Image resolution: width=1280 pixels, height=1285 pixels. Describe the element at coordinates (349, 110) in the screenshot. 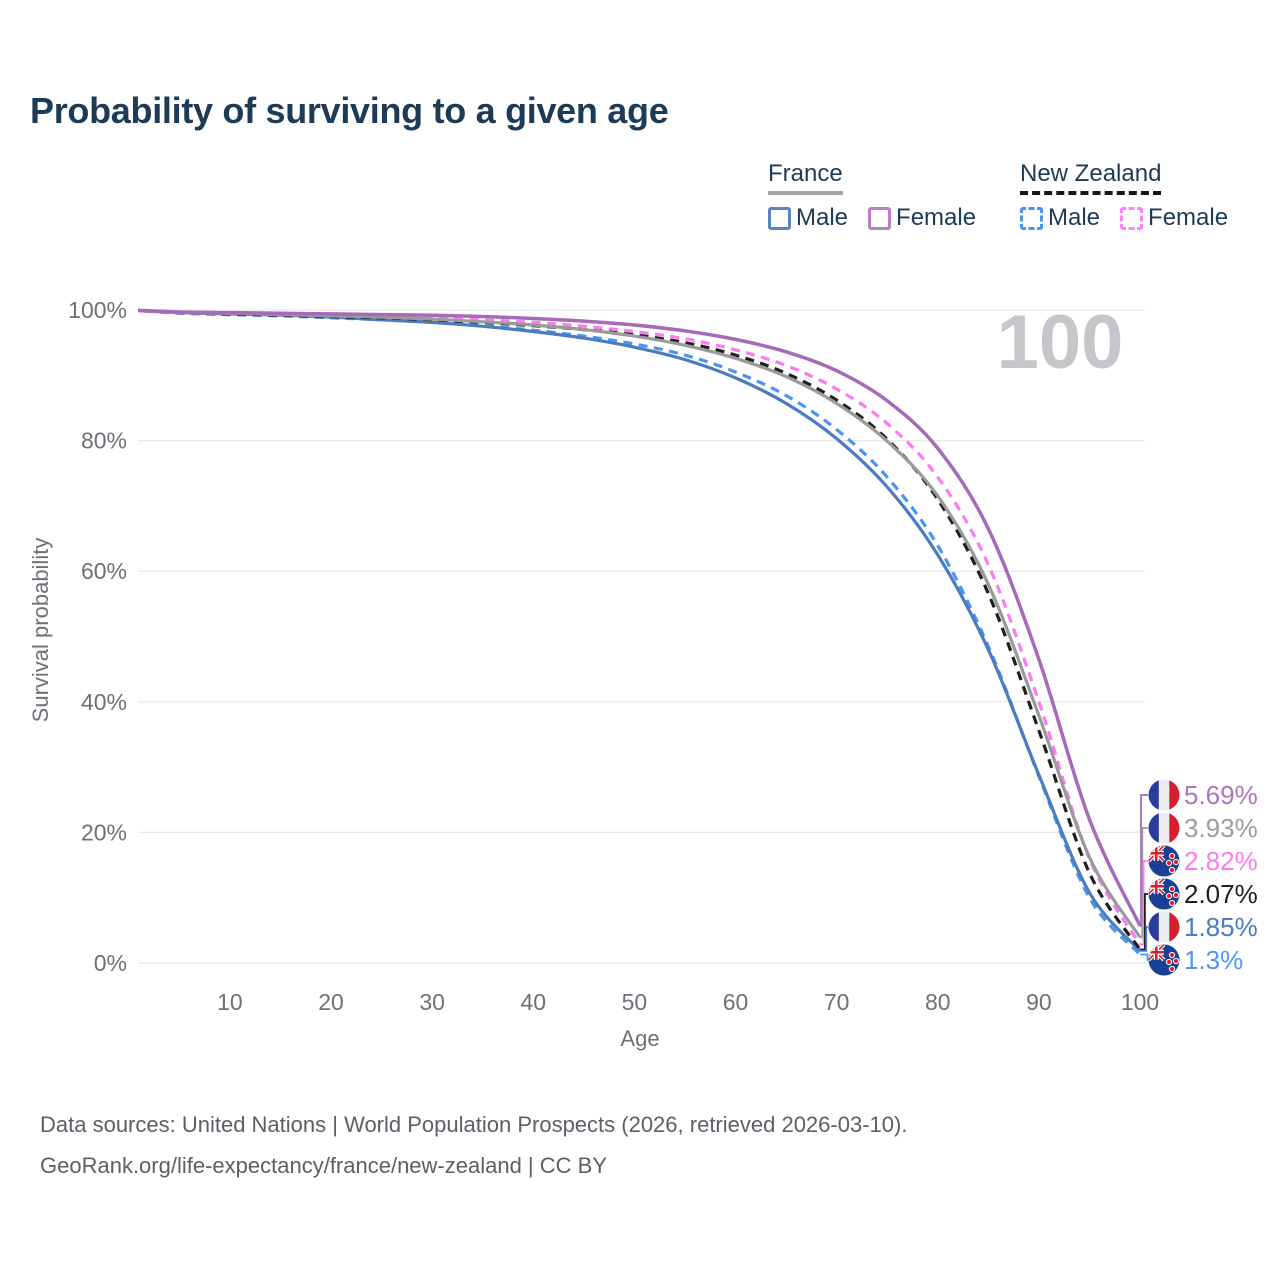

I see `chart-title: Probability of surviving to a given age` at that location.